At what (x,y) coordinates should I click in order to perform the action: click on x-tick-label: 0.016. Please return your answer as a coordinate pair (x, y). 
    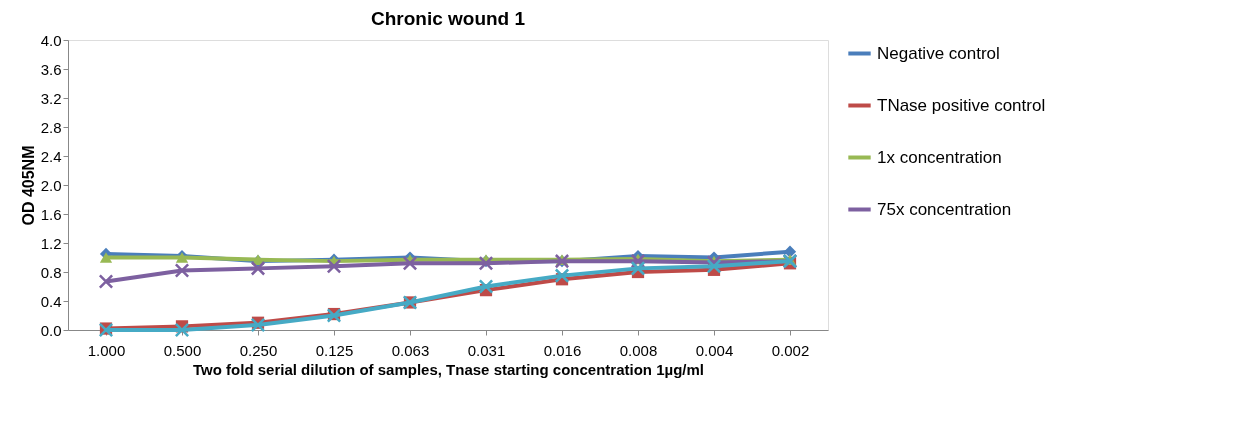
    Looking at the image, I should click on (562, 350).